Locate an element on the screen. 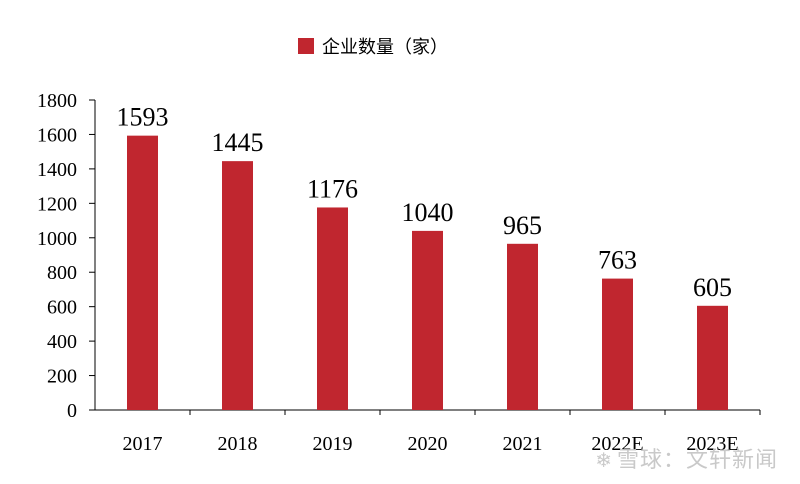 The width and height of the screenshot is (800, 484). x-tick-label: 2017 is located at coordinates (143, 444).